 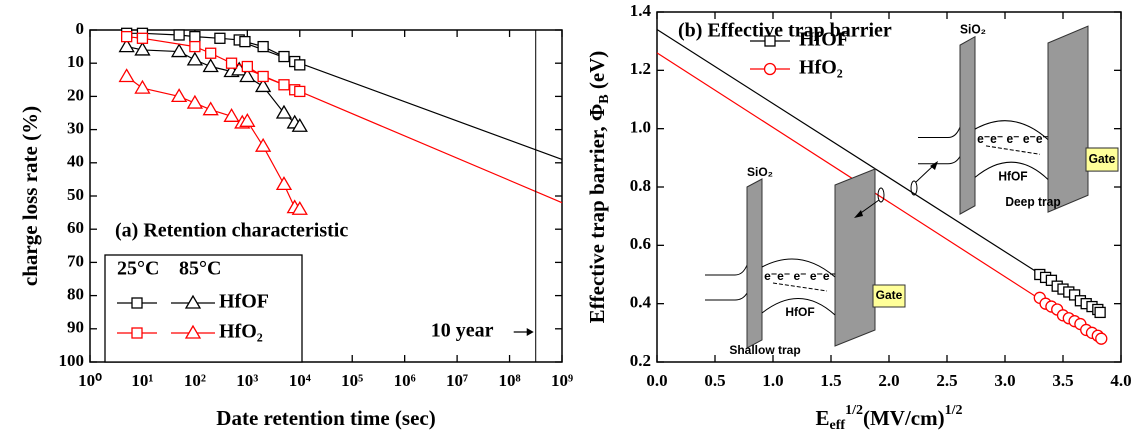 I want to click on x-tick-label: 3.5, so click(x=1062, y=380).